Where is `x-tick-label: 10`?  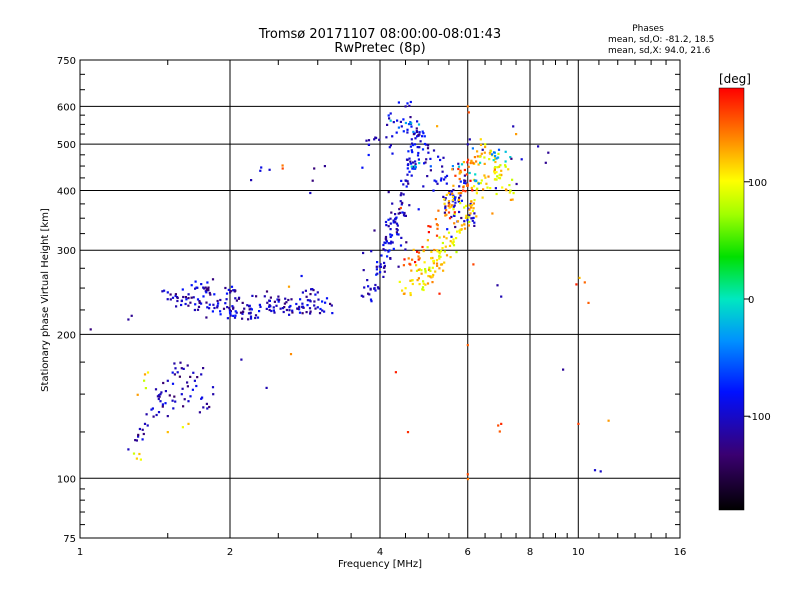 x-tick-label: 10 is located at coordinates (578, 552).